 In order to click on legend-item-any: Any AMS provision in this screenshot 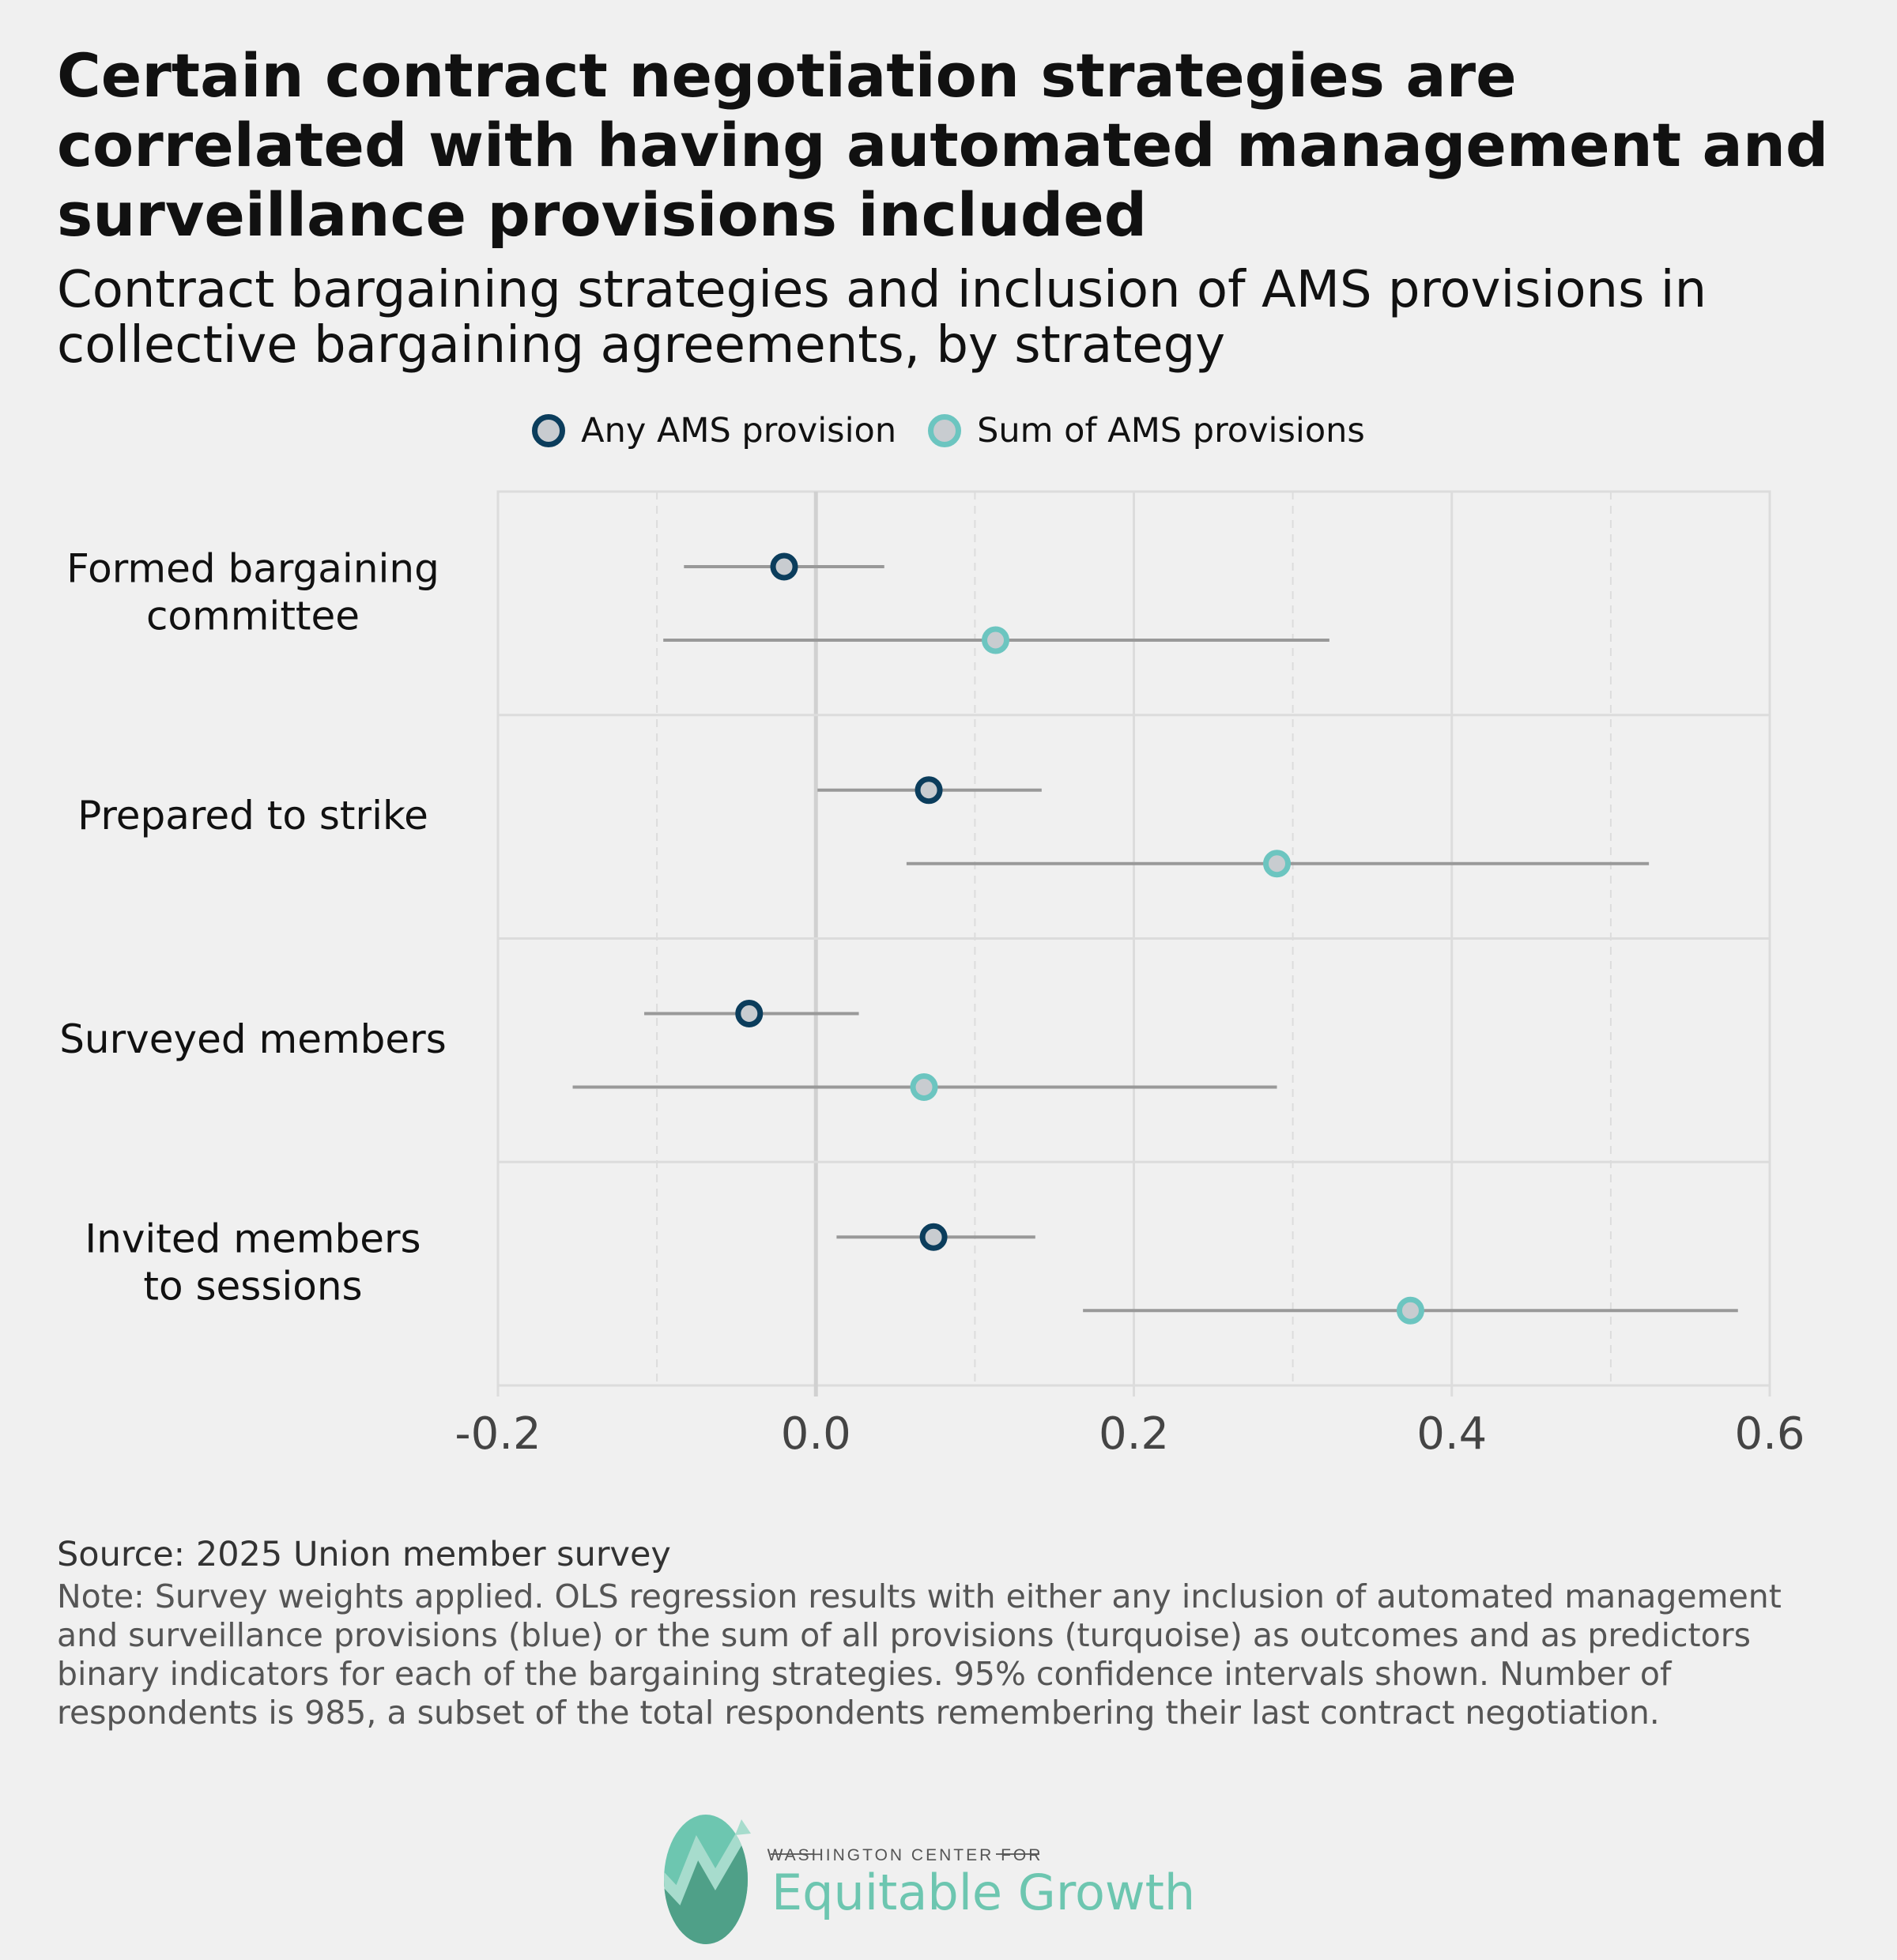, I will do `click(714, 431)`.